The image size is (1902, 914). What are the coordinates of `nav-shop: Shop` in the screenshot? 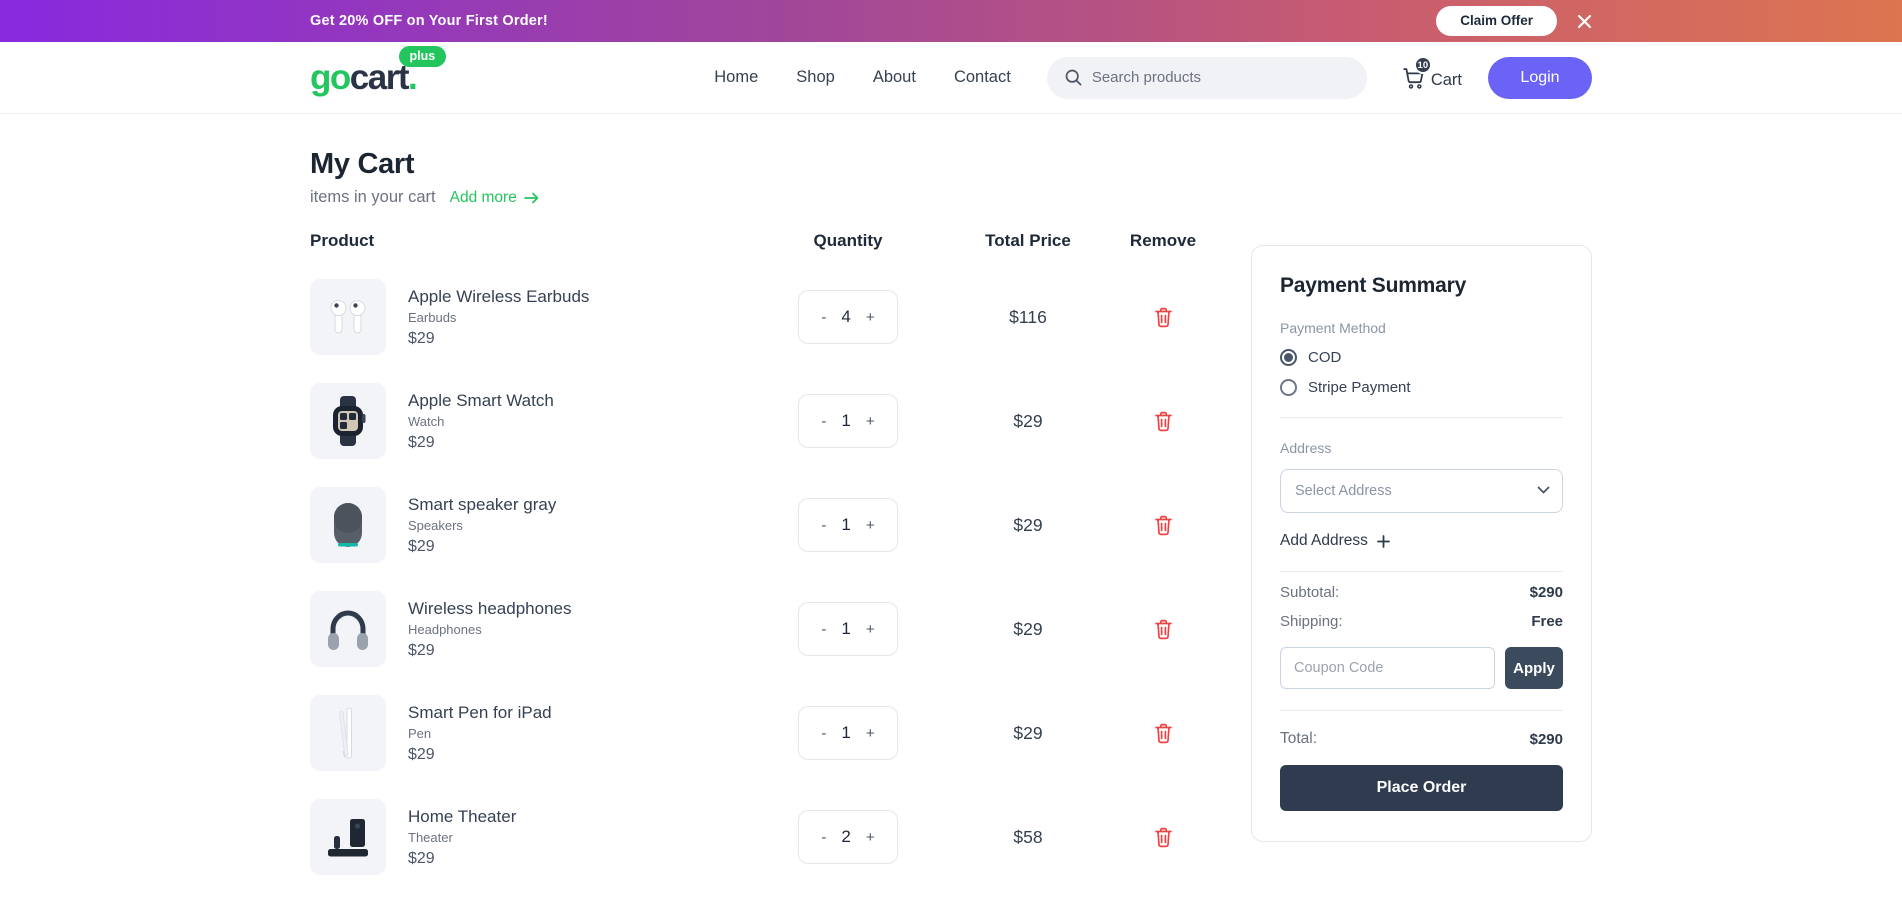 It's located at (815, 77).